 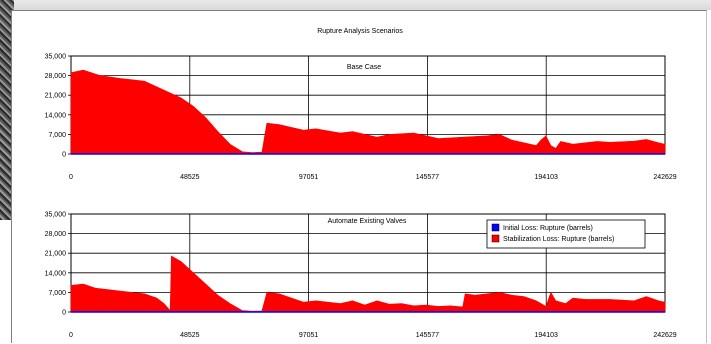 I want to click on background-image-edge, so click(x=7, y=110).